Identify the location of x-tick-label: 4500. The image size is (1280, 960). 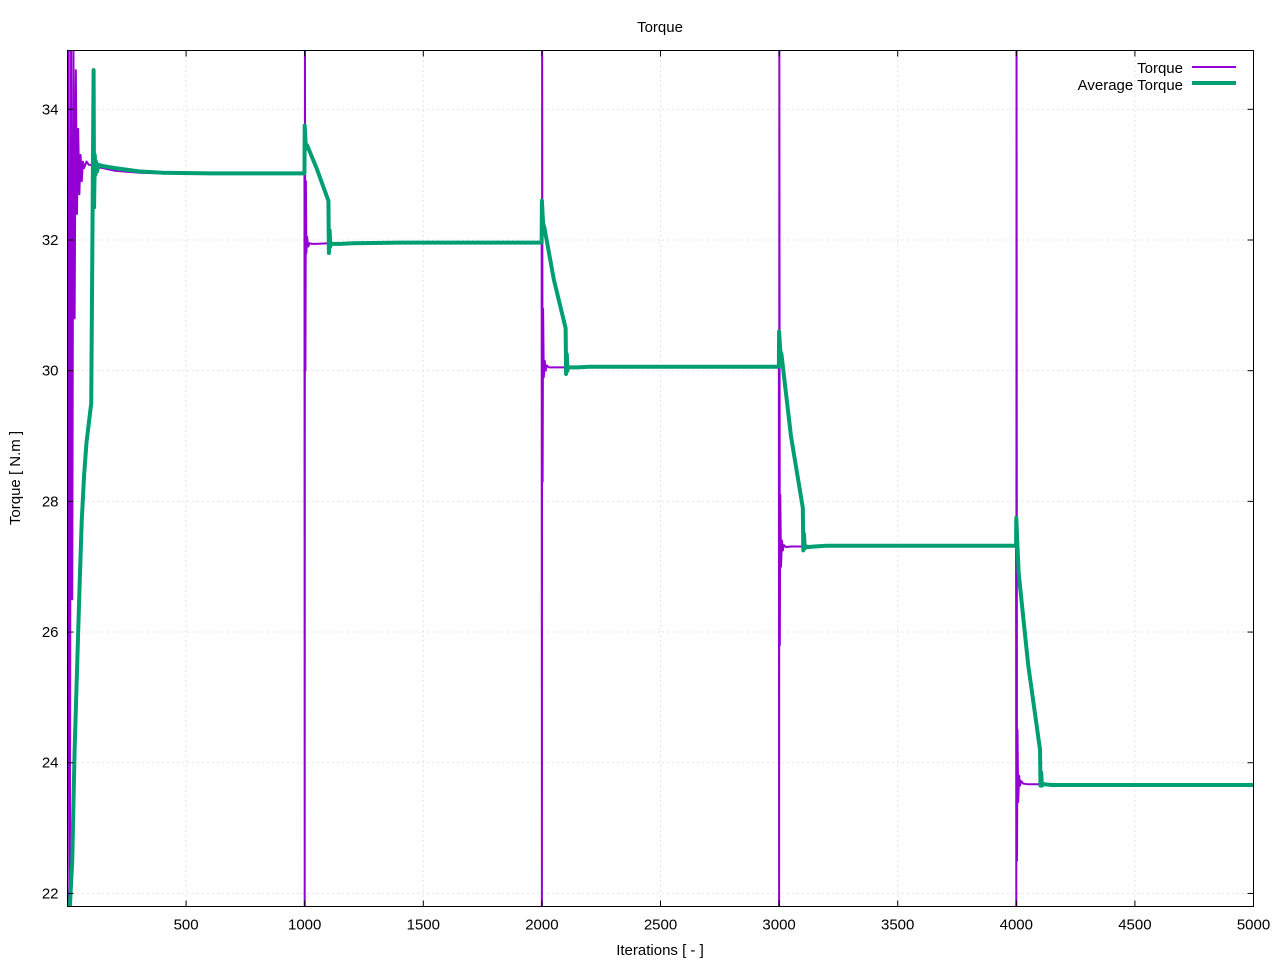
(1134, 925).